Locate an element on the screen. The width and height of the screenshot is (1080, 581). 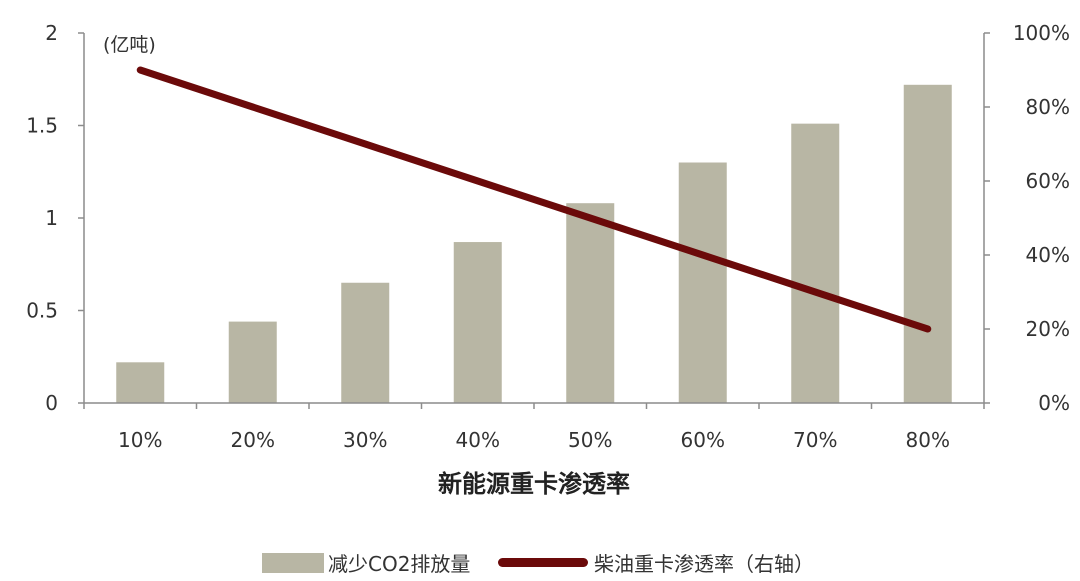
left-axis-unit: (亿吨) is located at coordinates (129, 45).